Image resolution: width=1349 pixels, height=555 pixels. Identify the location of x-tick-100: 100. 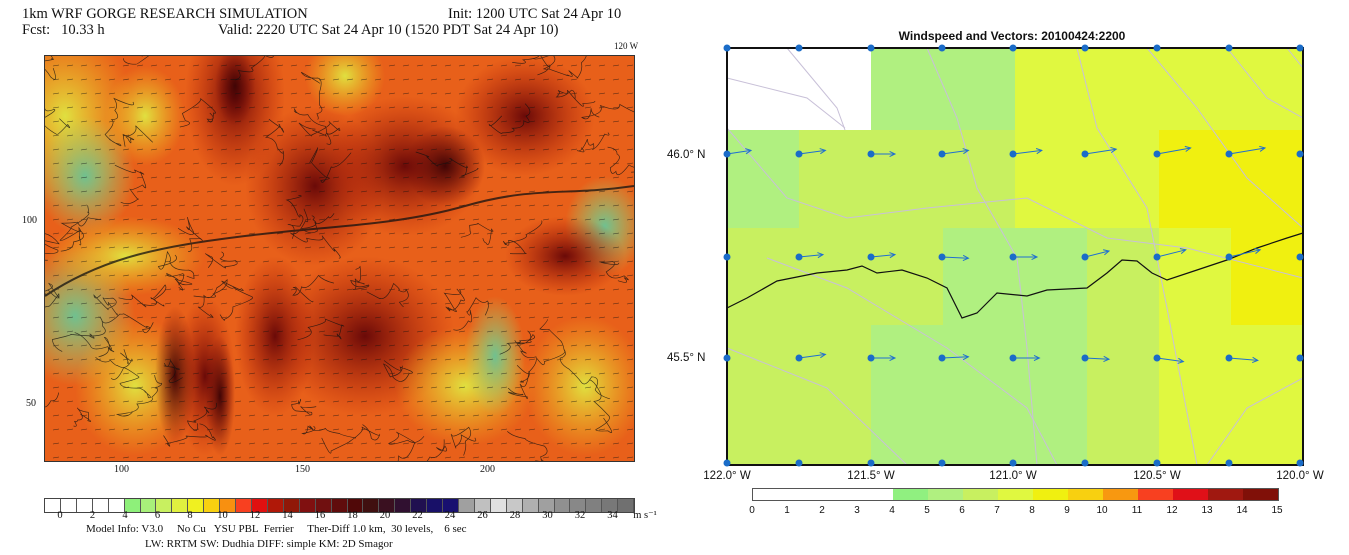
(121, 469).